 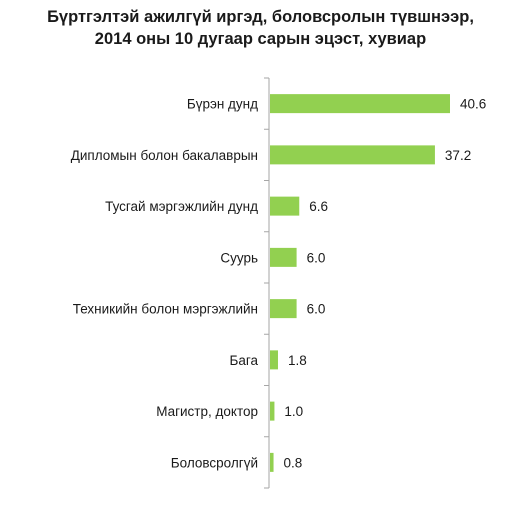 I want to click on category-label: Боловсролгүй, so click(x=214, y=462).